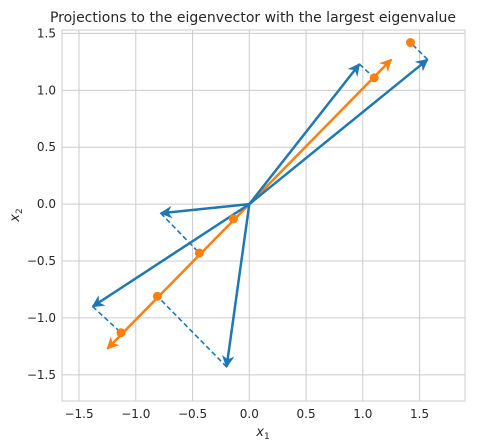  Describe the element at coordinates (419, 414) in the screenshot. I see `x-tick-label: 1.5` at that location.